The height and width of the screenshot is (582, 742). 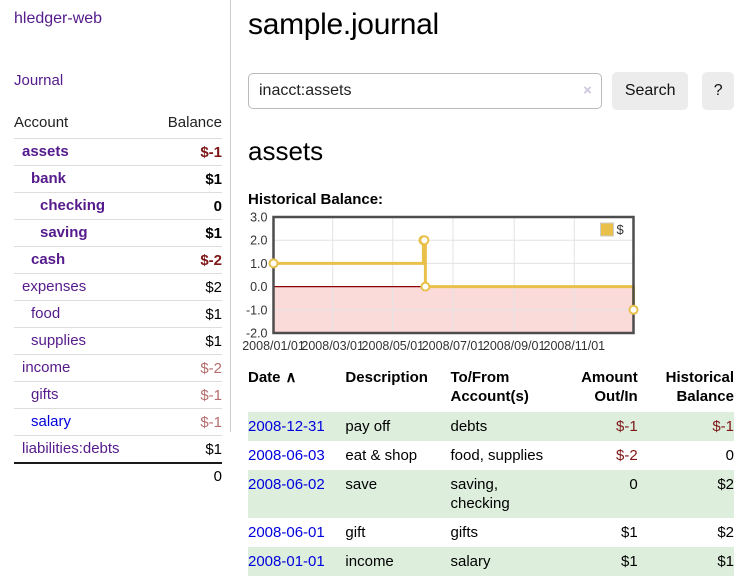 I want to click on search-input-wrap: ×, so click(x=425, y=91).